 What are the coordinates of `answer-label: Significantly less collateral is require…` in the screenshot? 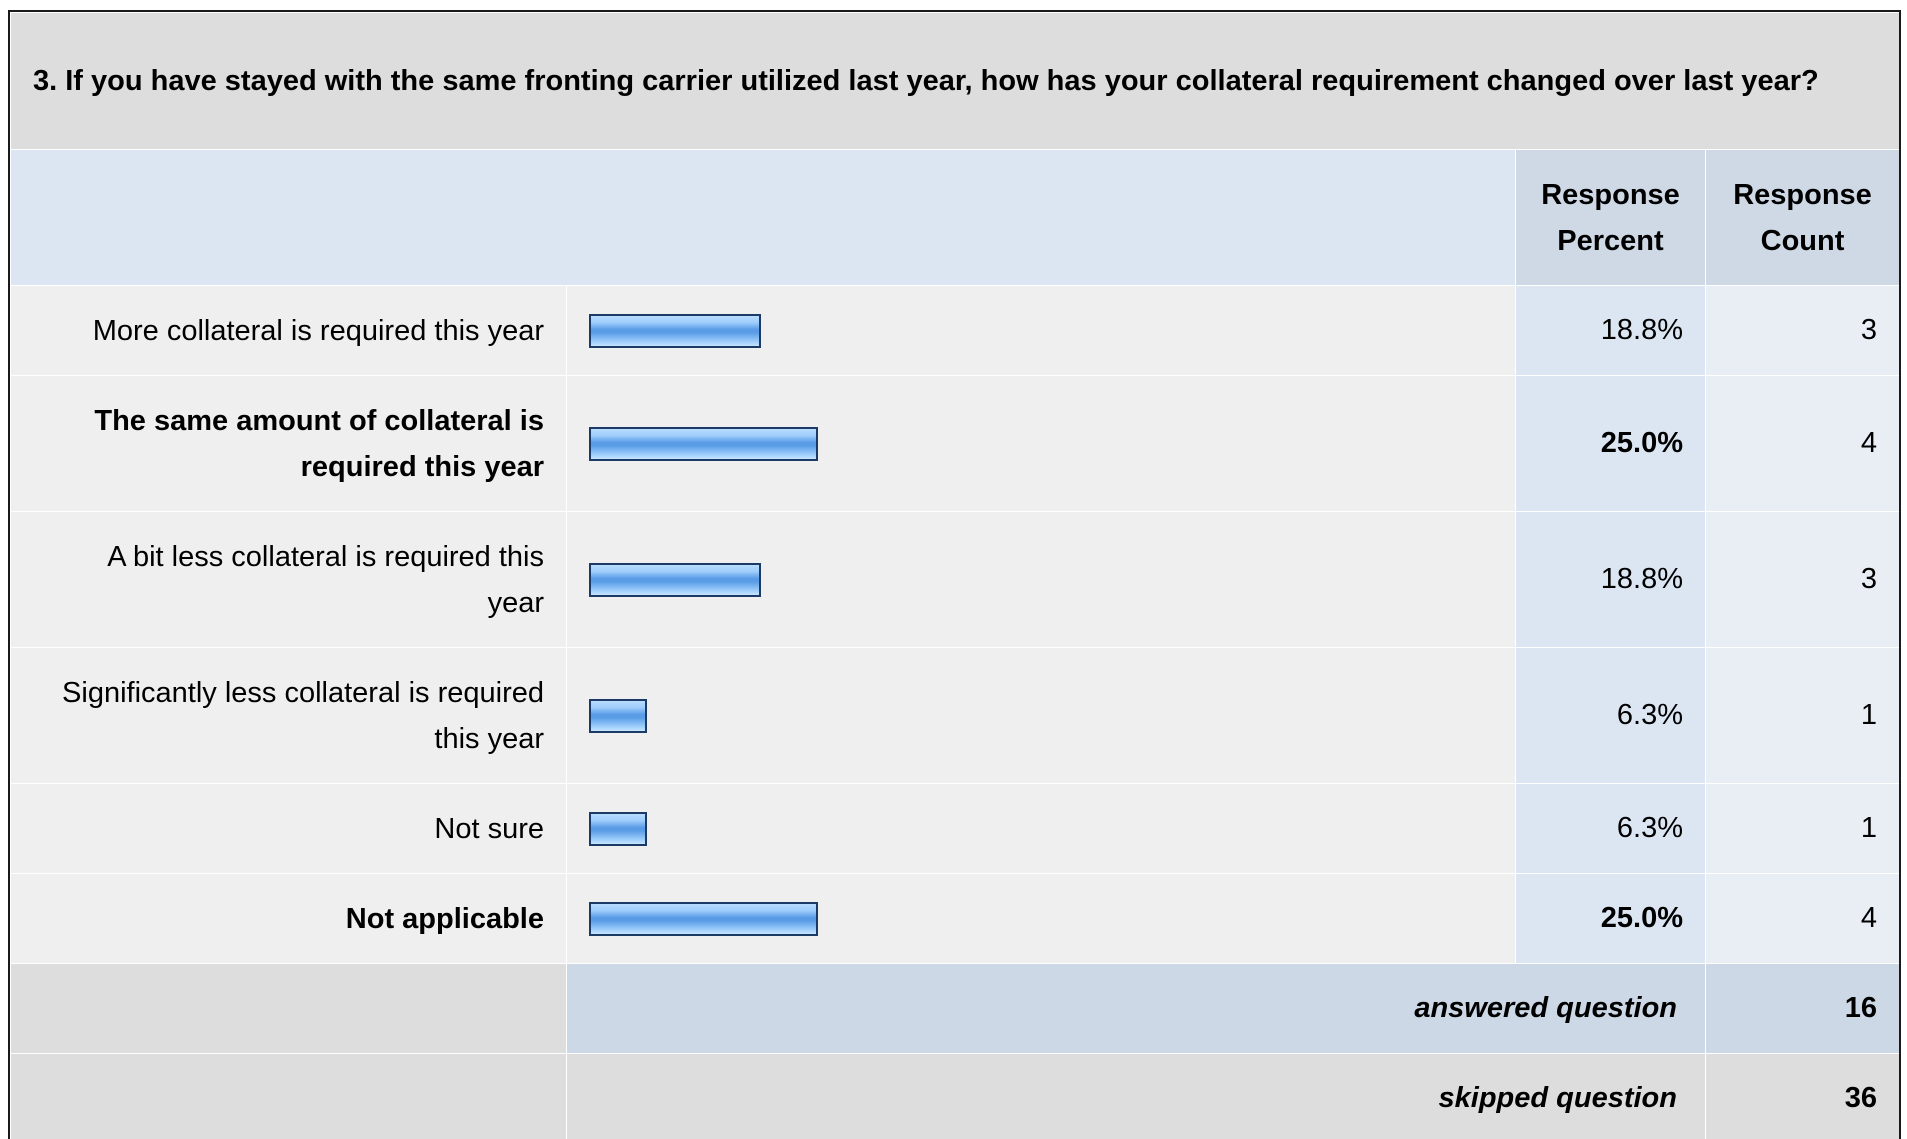 It's located at (288, 715).